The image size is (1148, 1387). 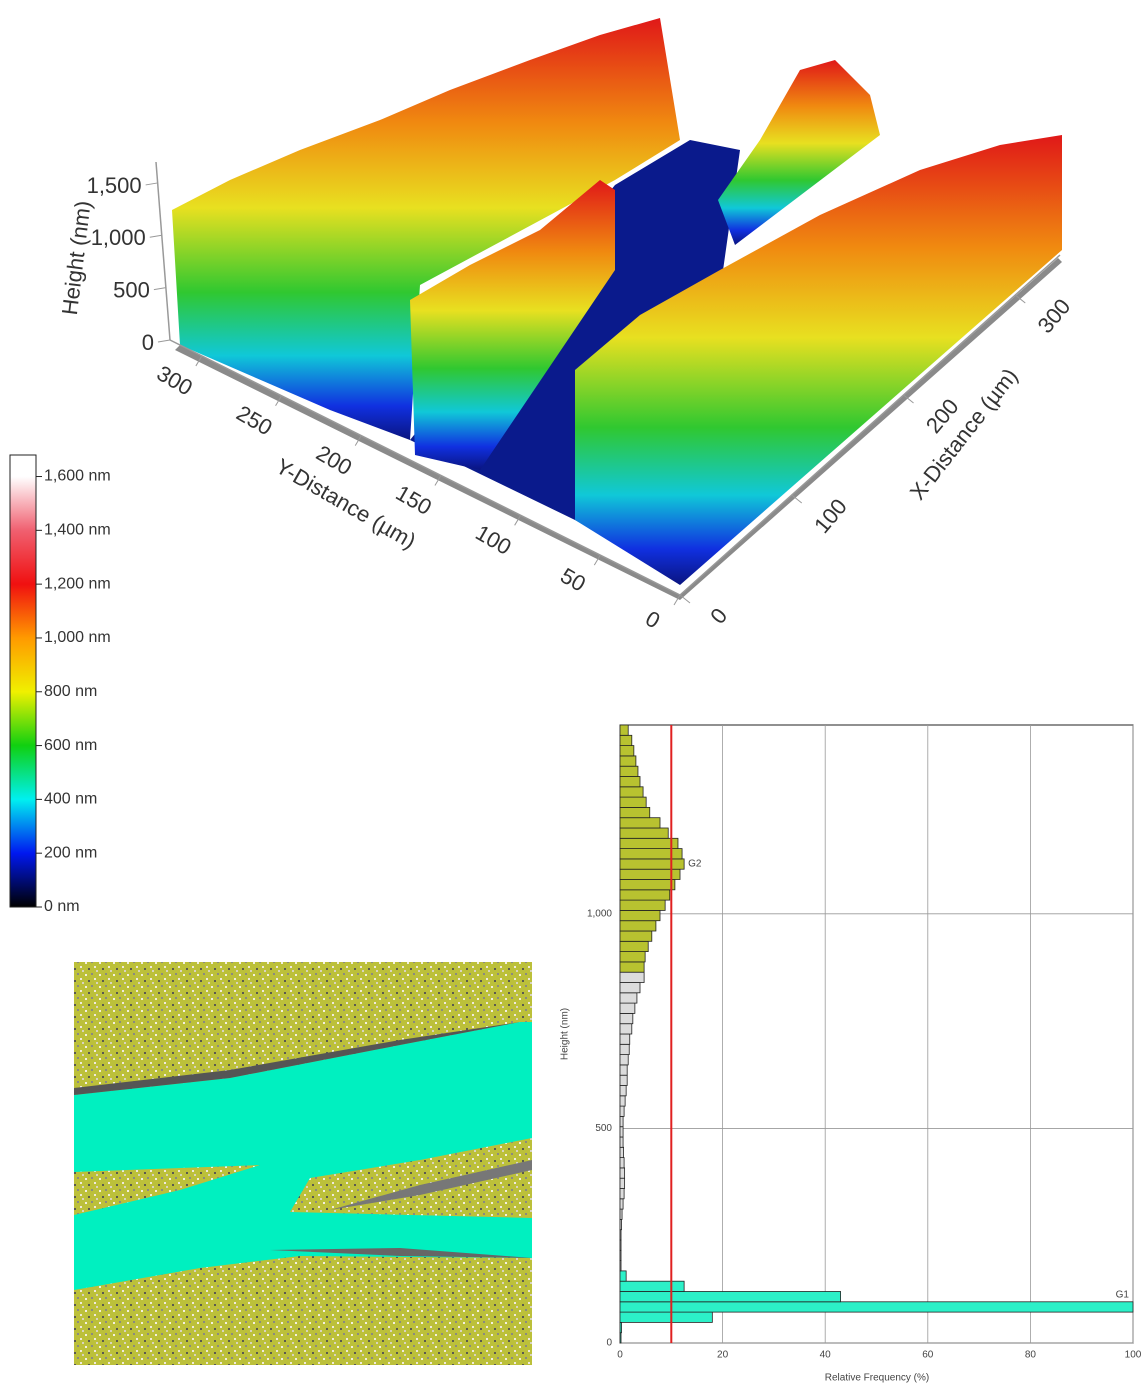 I want to click on x-tick-label: 40, so click(x=826, y=1355).